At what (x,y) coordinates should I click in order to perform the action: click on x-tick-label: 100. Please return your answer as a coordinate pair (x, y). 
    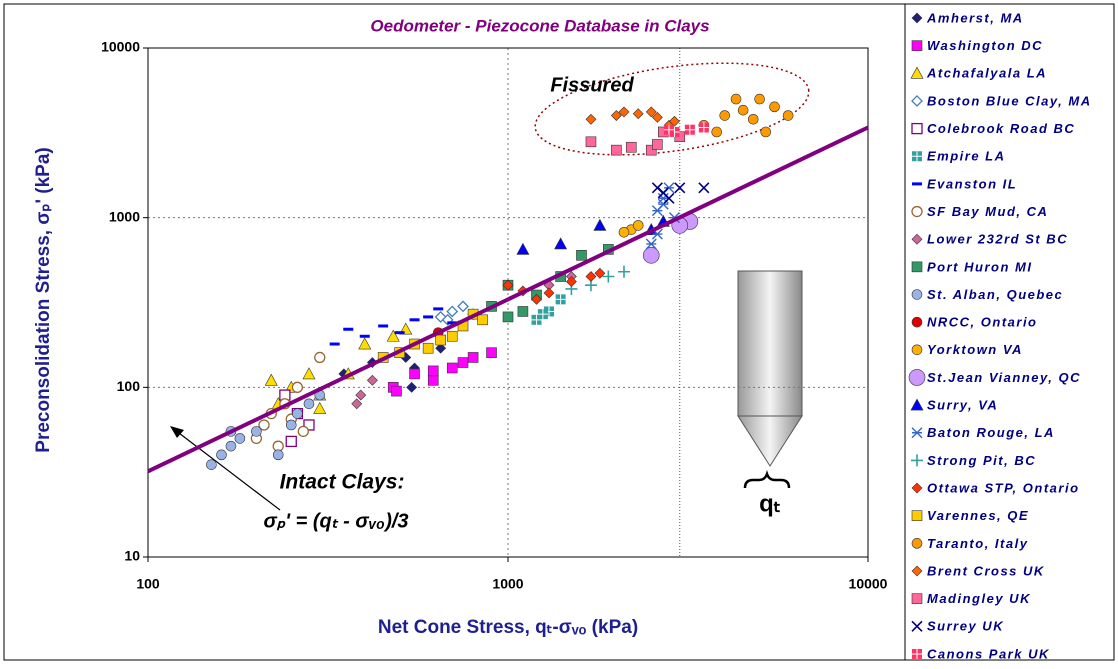
    Looking at the image, I should click on (148, 584).